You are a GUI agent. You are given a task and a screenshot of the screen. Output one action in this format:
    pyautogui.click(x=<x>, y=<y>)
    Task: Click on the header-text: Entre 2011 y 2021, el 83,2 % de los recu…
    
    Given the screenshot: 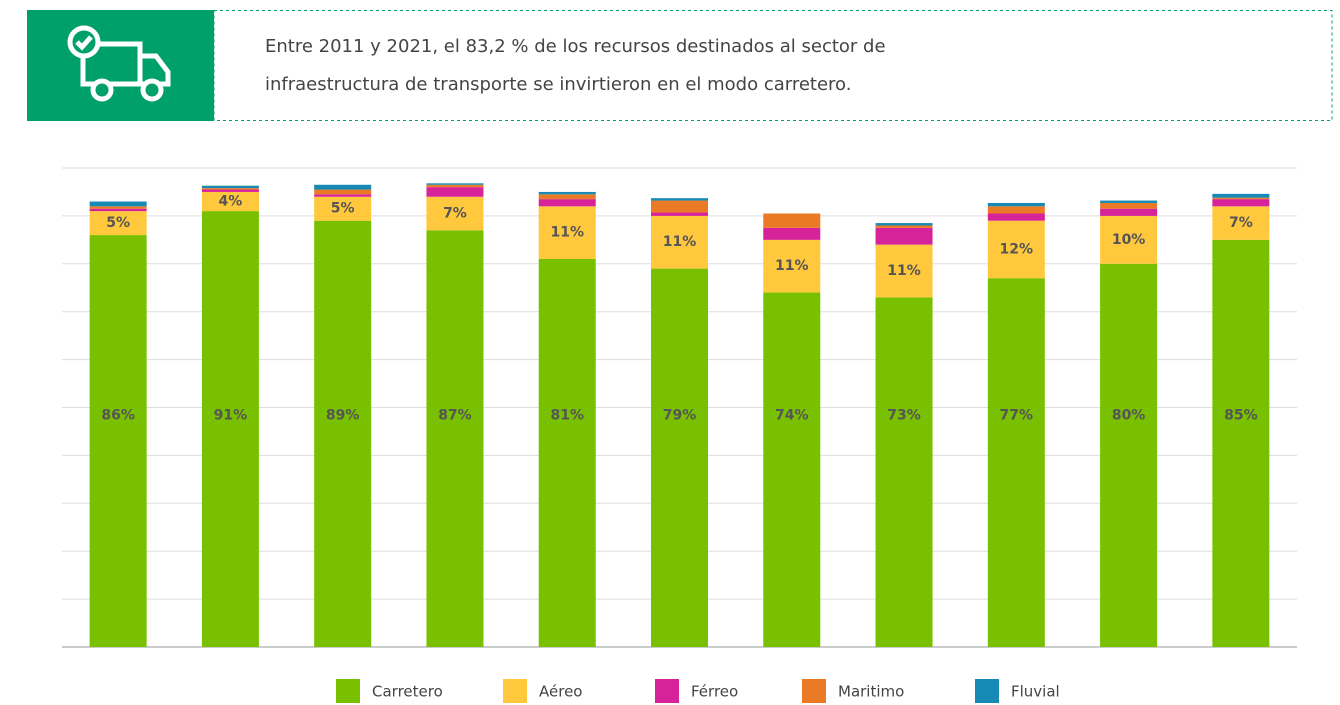 What is the action you would take?
    pyautogui.click(x=575, y=46)
    